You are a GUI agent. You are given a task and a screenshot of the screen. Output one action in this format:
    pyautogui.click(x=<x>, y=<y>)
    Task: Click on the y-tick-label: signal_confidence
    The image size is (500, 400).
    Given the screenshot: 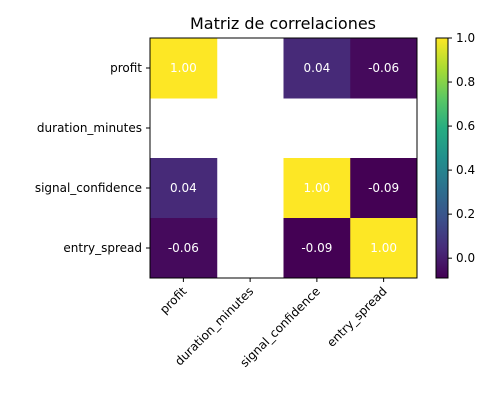 What is the action you would take?
    pyautogui.click(x=88, y=188)
    